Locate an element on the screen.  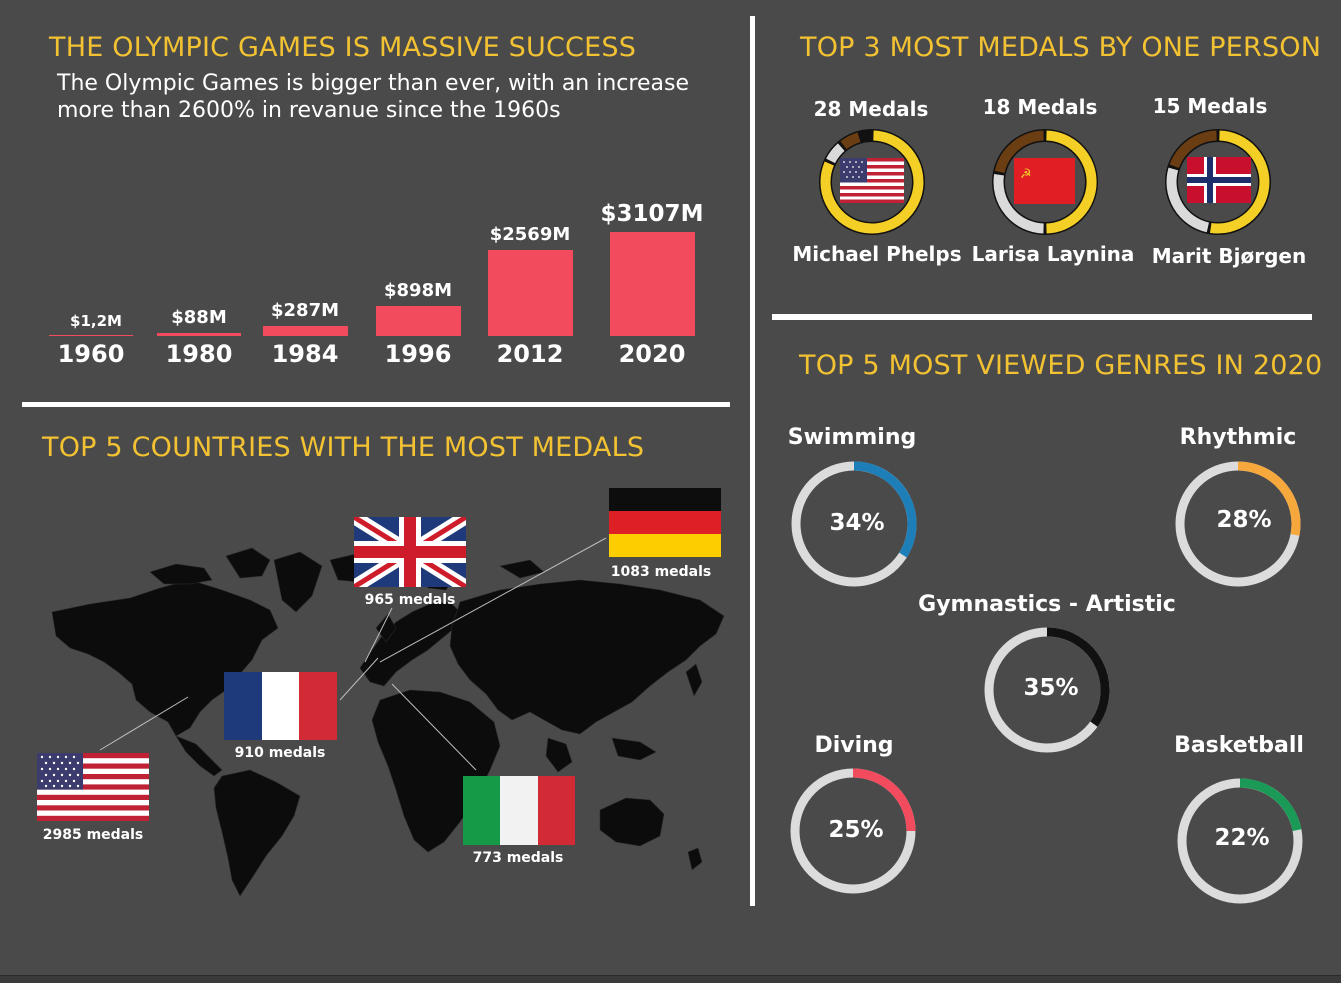
genre-donut-swimming is located at coordinates (854, 524).